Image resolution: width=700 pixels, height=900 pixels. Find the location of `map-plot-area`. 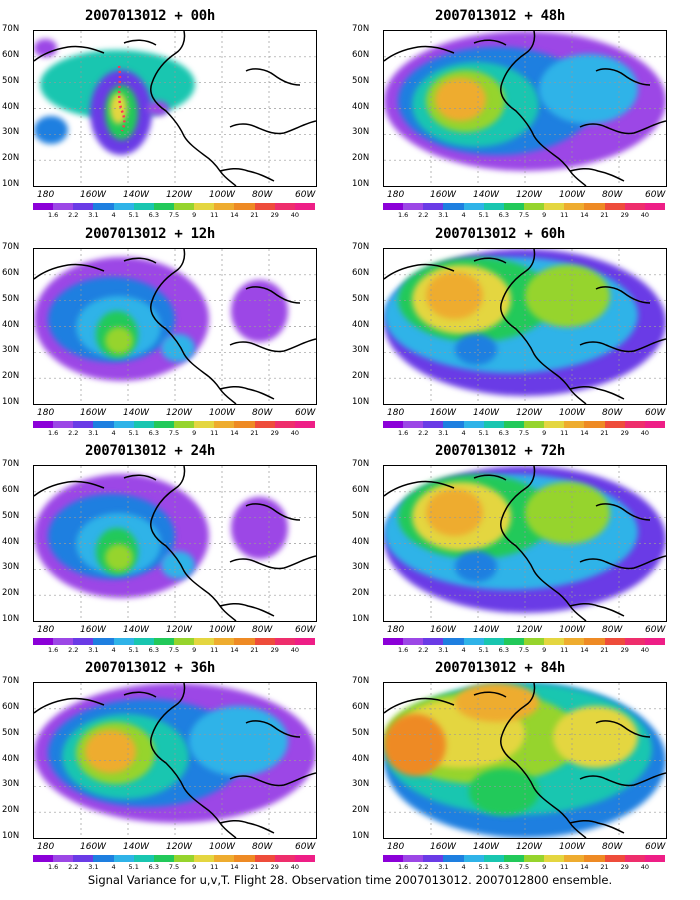

map-plot-area is located at coordinates (175, 326).